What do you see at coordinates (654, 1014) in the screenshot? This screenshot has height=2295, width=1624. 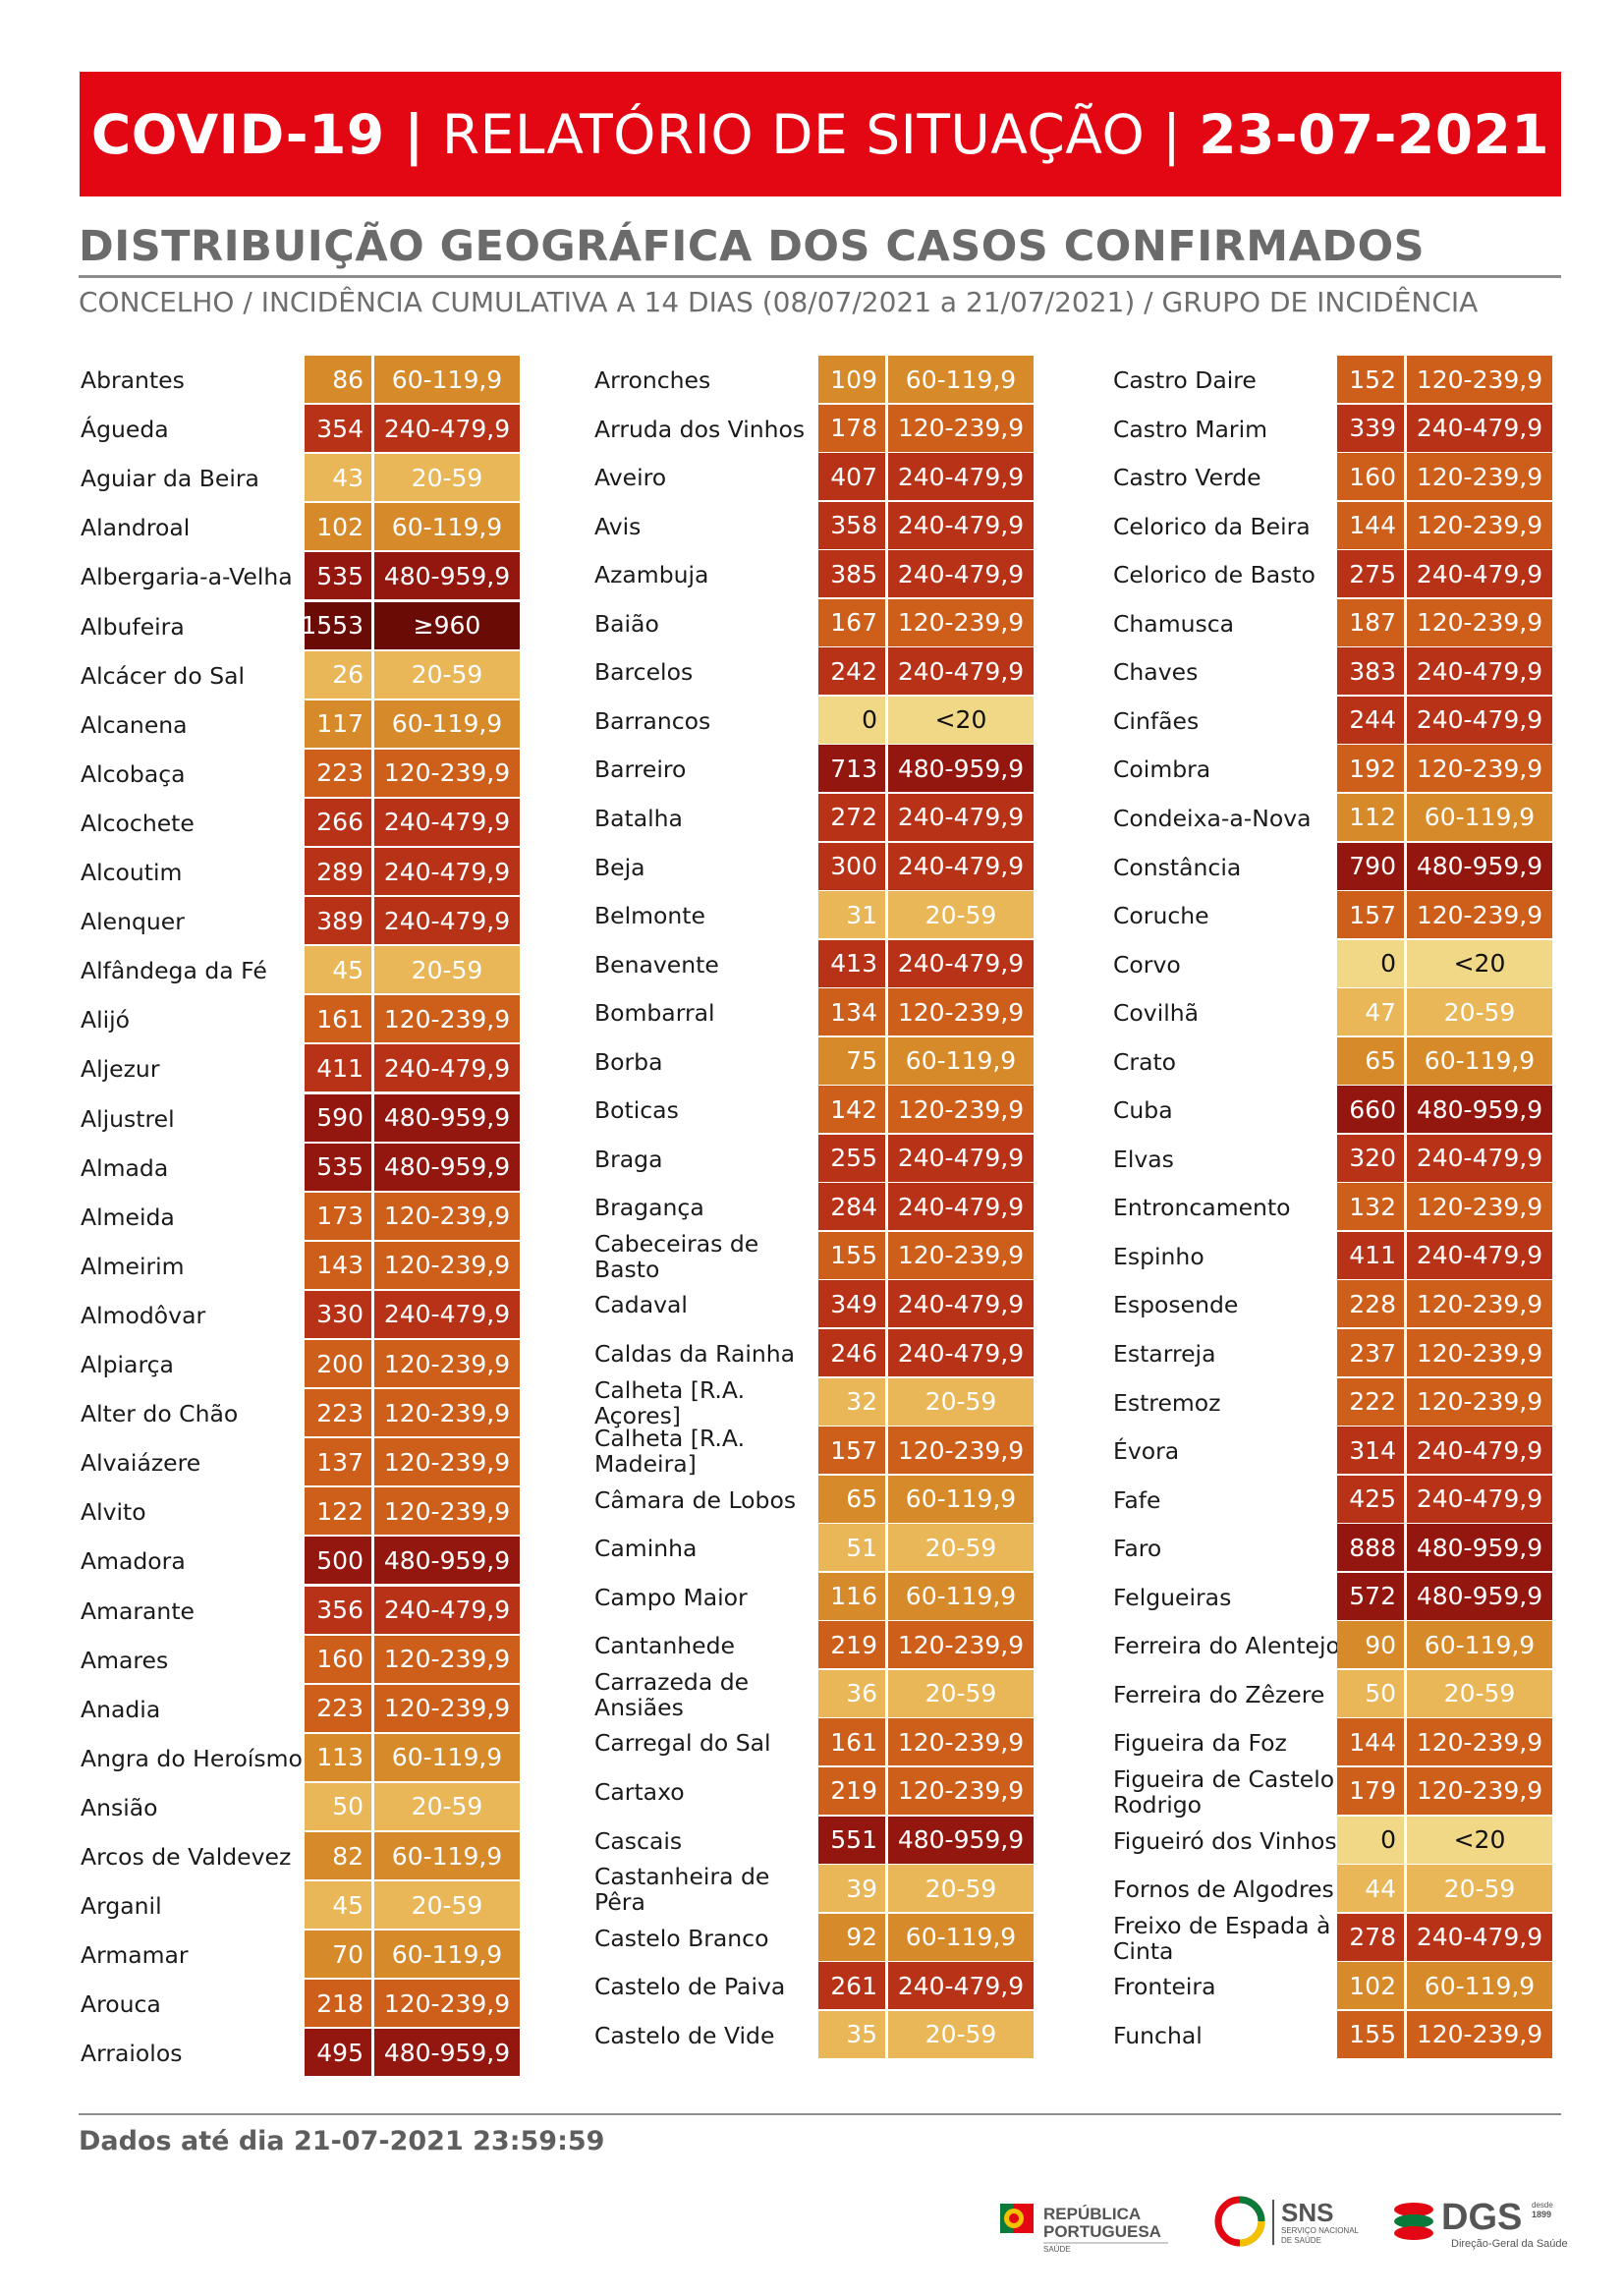 I see `municipality-name: Bombarral` at bounding box center [654, 1014].